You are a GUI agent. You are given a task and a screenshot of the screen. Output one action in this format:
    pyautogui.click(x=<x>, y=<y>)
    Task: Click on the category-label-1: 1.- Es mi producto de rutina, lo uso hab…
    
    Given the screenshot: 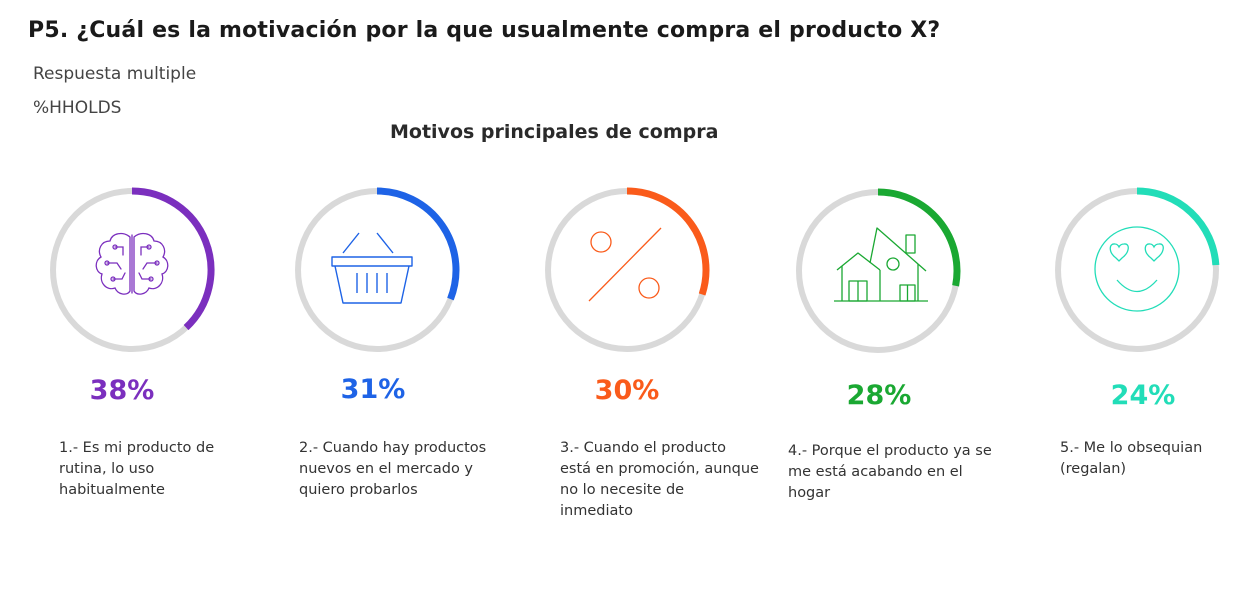 What is the action you would take?
    pyautogui.click(x=137, y=469)
    